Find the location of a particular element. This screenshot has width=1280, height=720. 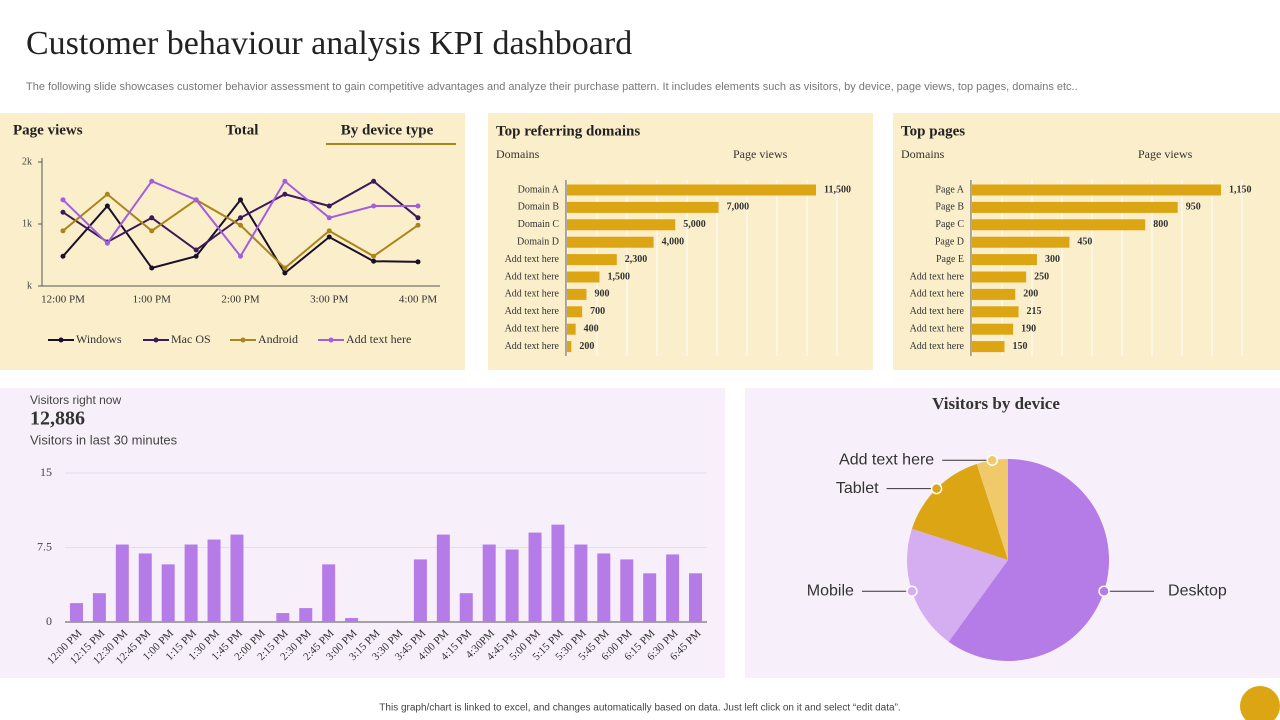

y-tick-label: 0 is located at coordinates (49, 621).